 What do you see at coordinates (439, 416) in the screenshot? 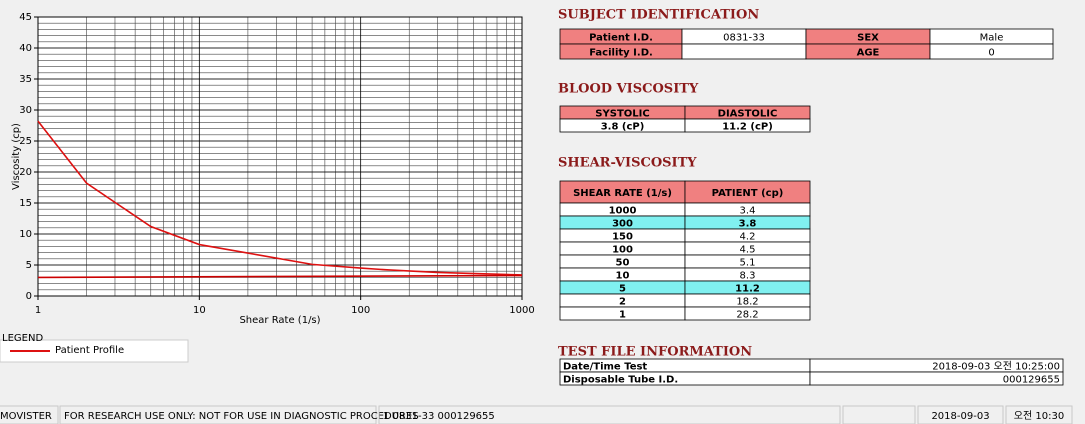
I see `status-text: 1 0831-33 000129655` at bounding box center [439, 416].